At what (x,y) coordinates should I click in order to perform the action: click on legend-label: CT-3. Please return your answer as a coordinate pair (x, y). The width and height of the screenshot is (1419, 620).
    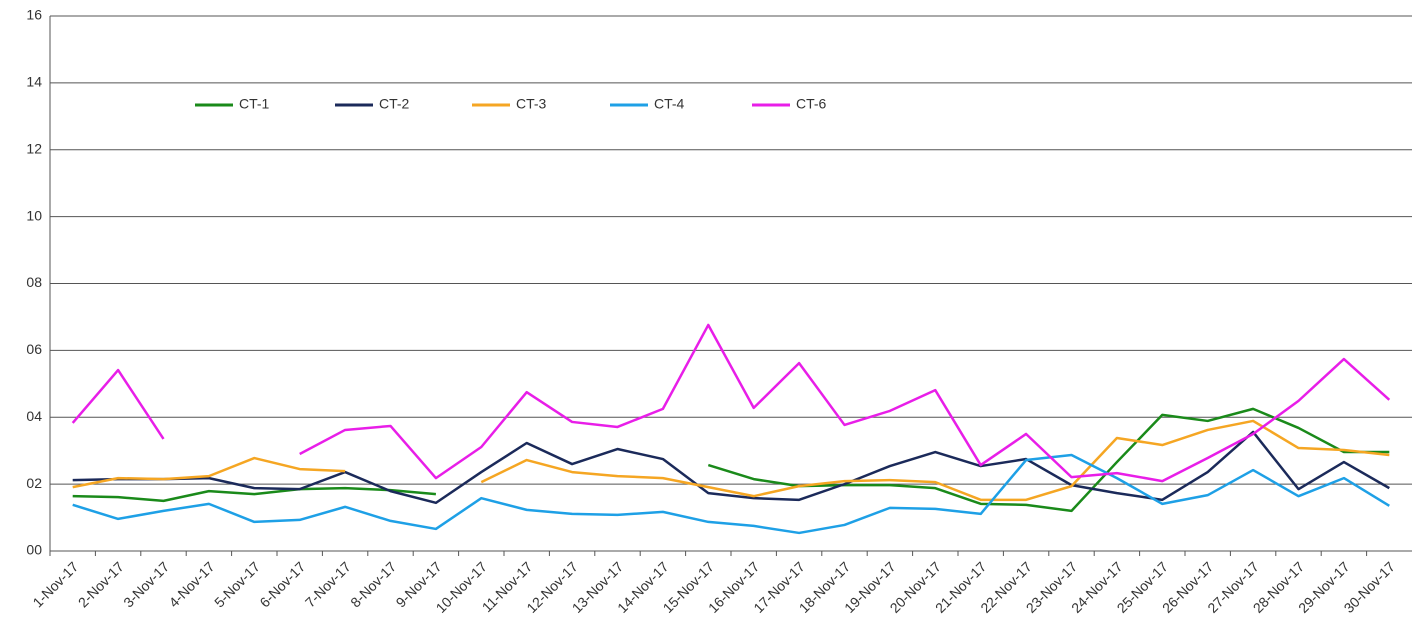
    Looking at the image, I should click on (531, 104).